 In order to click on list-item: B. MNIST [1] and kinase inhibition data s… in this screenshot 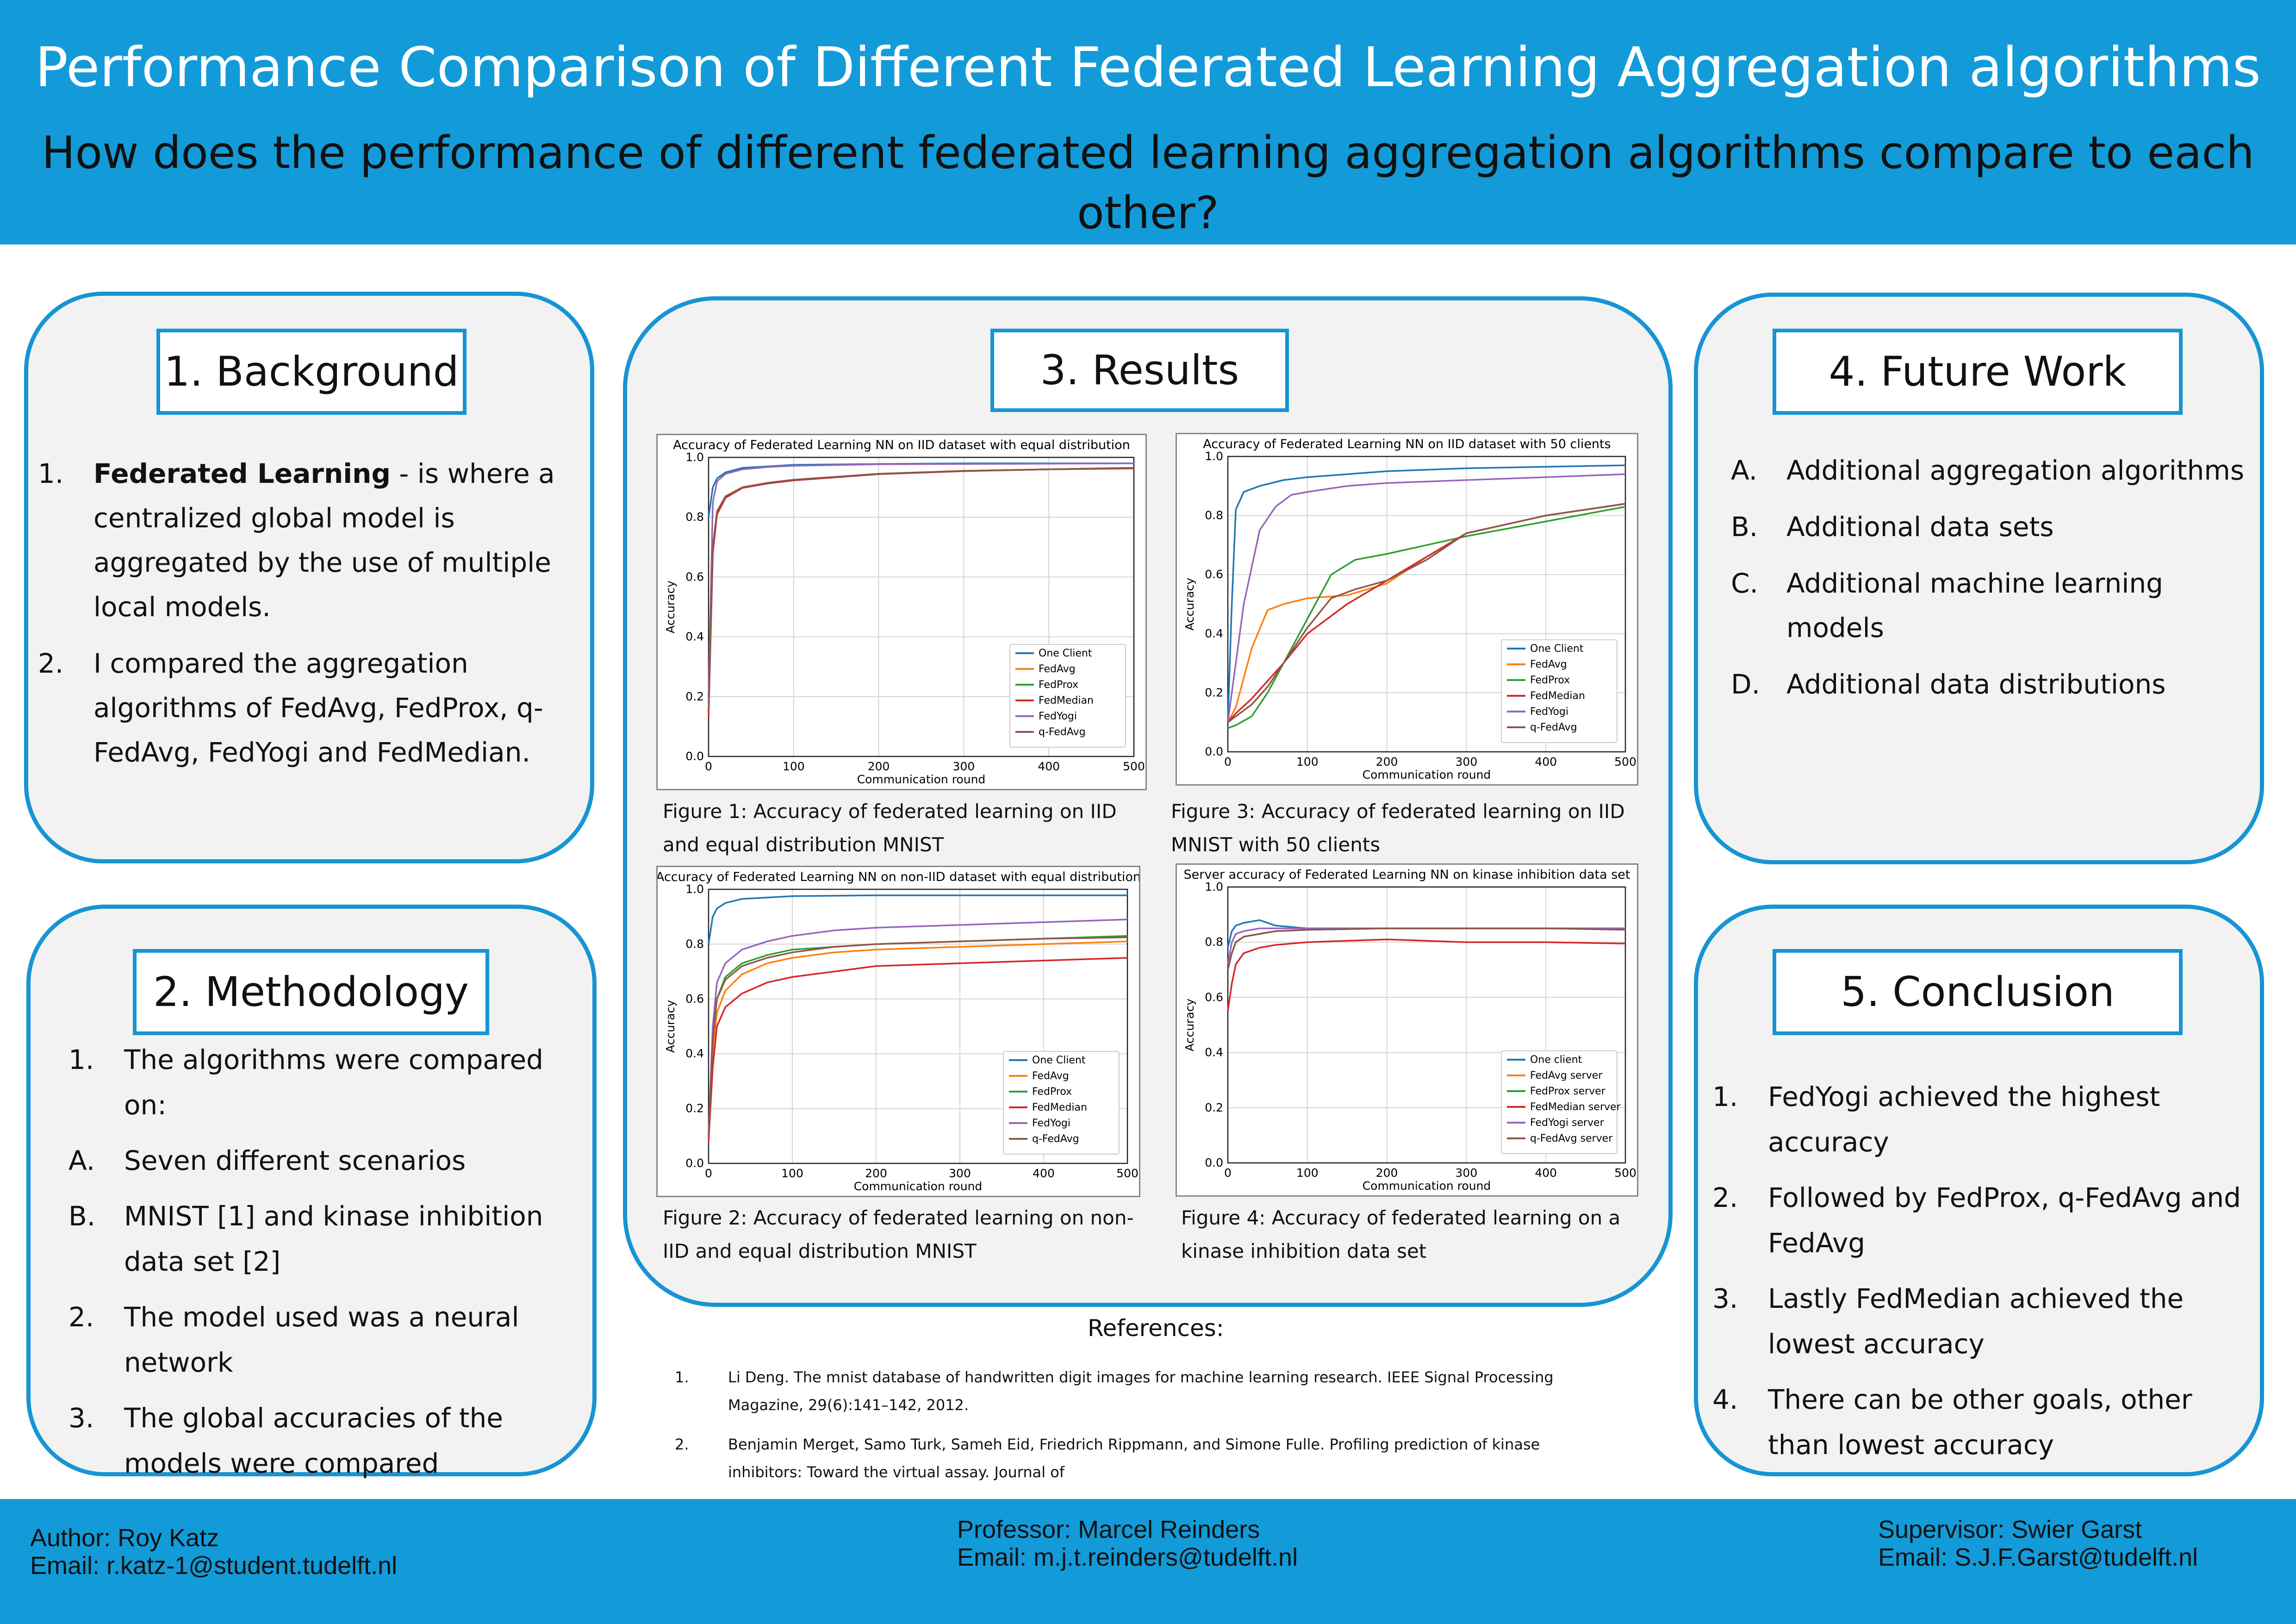, I will do `click(325, 1238)`.